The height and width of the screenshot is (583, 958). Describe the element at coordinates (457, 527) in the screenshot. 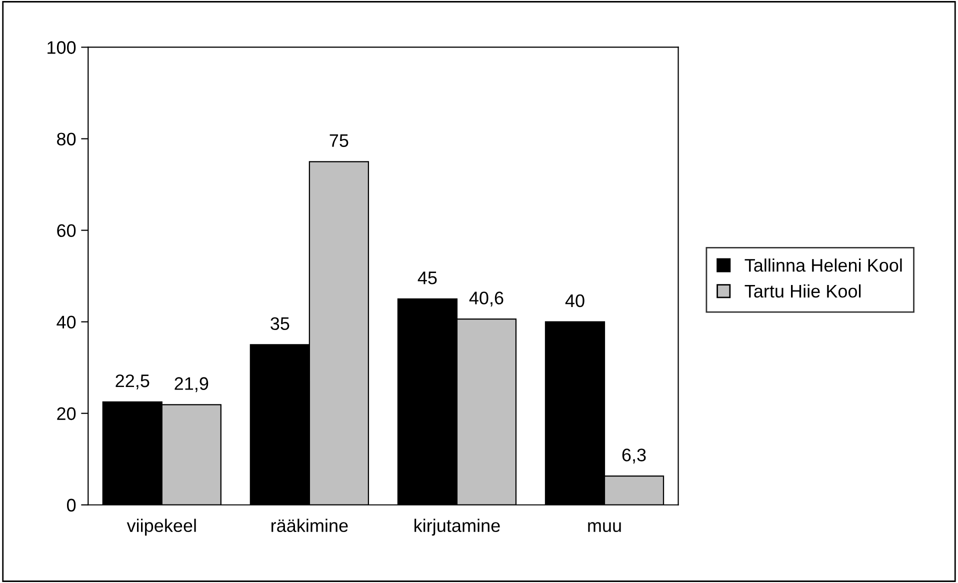

I see `x-tick-label: kirjutamine` at that location.